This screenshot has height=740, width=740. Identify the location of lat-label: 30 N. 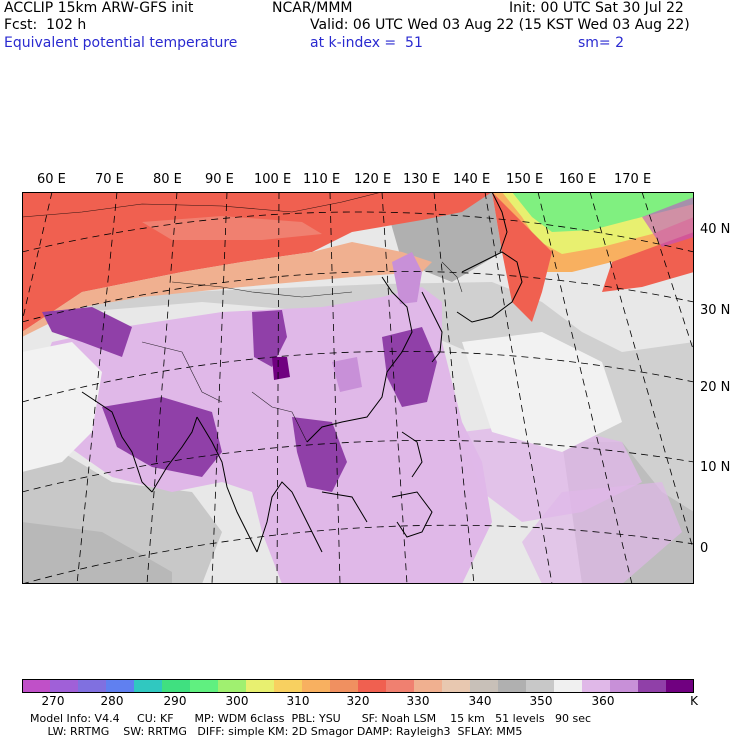
(715, 310).